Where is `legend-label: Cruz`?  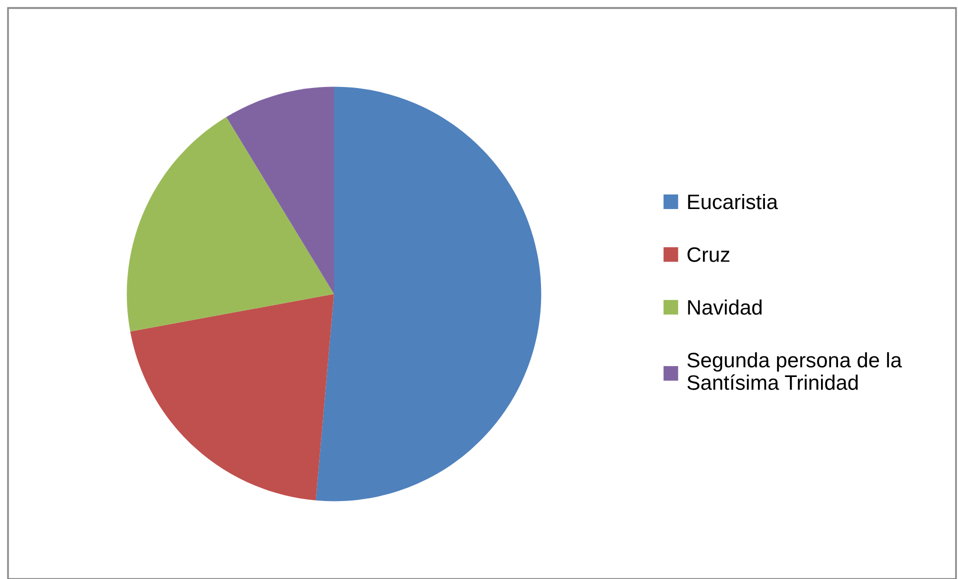 legend-label: Cruz is located at coordinates (709, 254).